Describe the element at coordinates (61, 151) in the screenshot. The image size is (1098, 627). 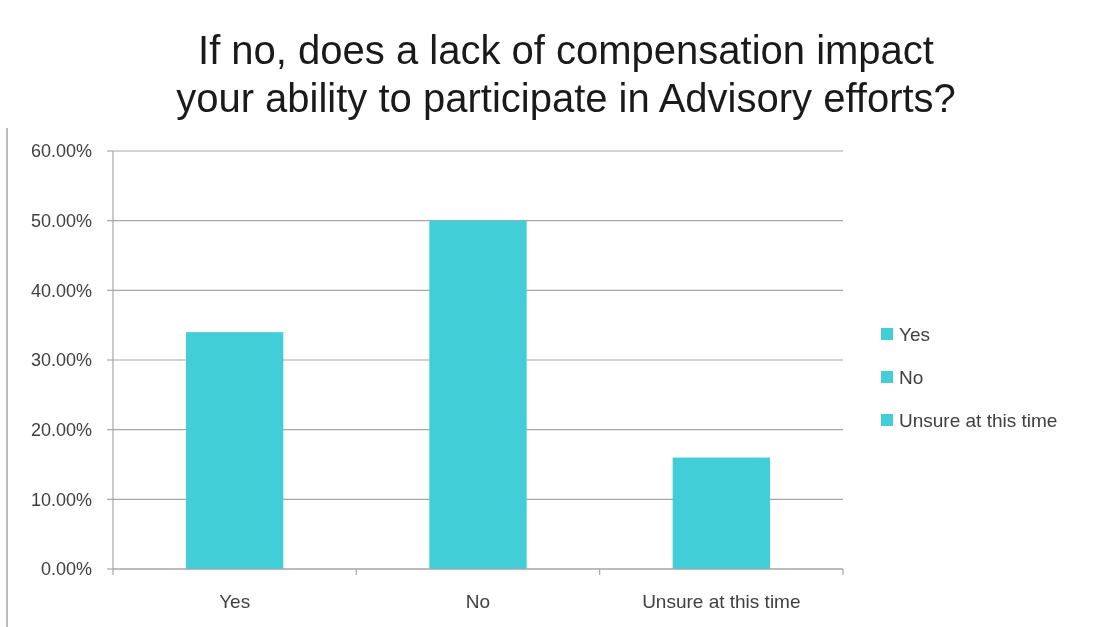
I see `y-tick-label: 60.00%` at that location.